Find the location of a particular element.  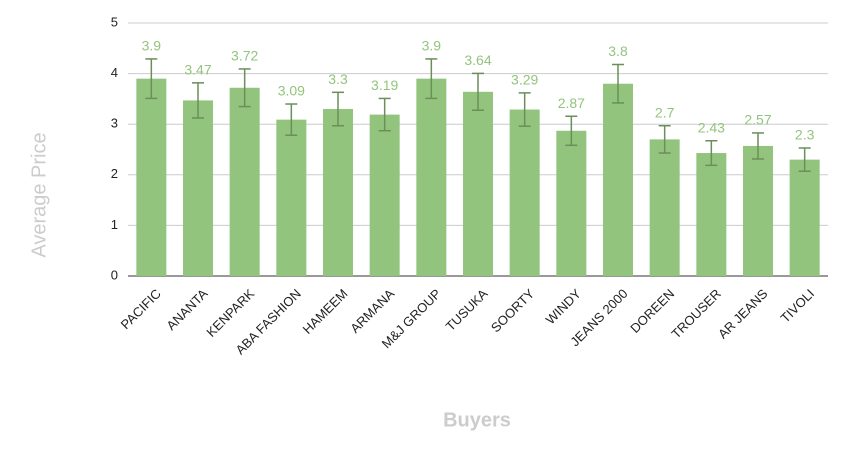

x-tick-label: HAMEEM is located at coordinates (325, 311).